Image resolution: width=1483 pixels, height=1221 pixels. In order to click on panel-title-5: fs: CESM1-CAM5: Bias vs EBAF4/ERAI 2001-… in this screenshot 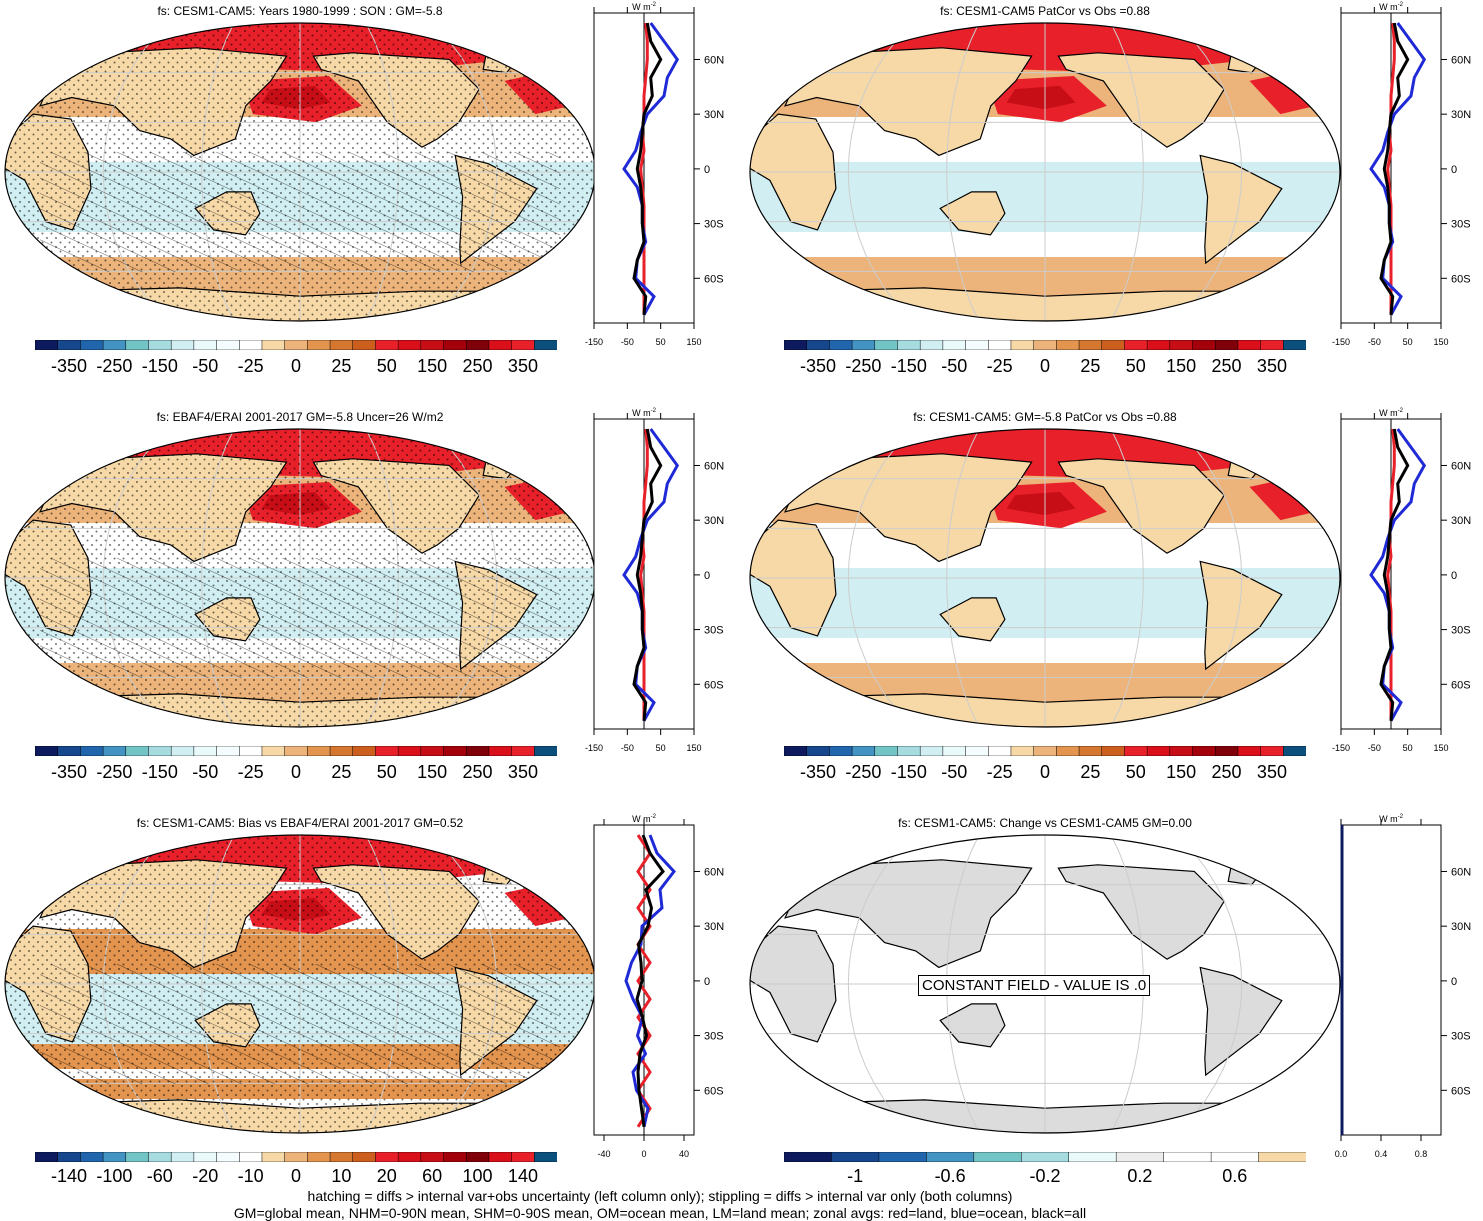, I will do `click(300, 823)`.